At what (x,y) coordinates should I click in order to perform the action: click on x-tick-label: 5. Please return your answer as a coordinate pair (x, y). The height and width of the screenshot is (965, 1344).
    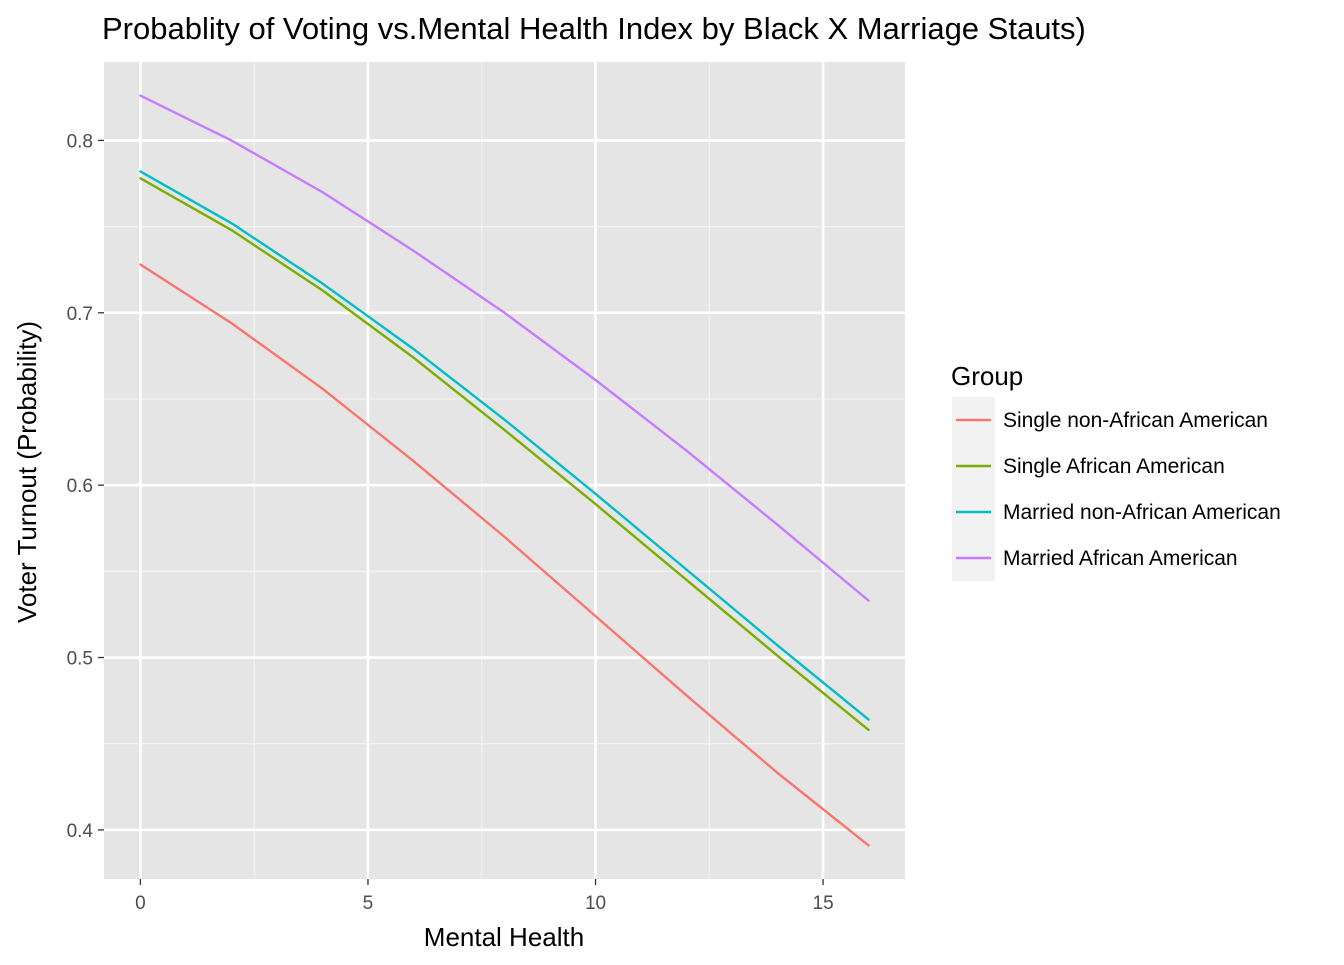
    Looking at the image, I should click on (368, 903).